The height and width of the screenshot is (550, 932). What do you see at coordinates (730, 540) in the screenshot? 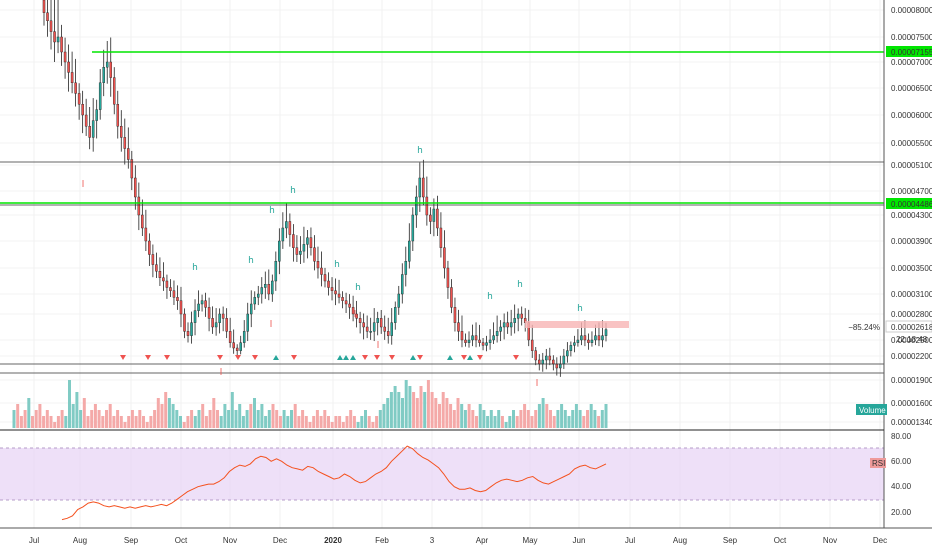
I see `x-tick-label: Sep` at bounding box center [730, 540].